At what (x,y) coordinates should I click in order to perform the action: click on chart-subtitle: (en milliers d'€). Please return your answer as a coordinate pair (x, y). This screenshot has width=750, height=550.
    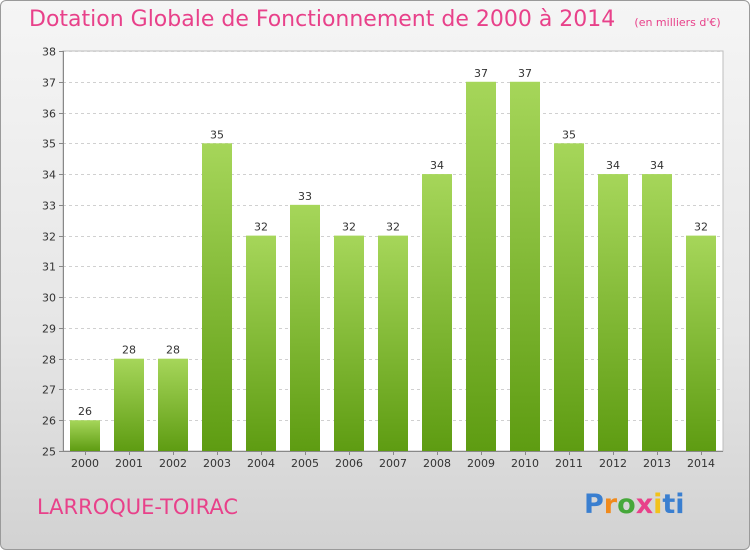
    Looking at the image, I should click on (677, 22).